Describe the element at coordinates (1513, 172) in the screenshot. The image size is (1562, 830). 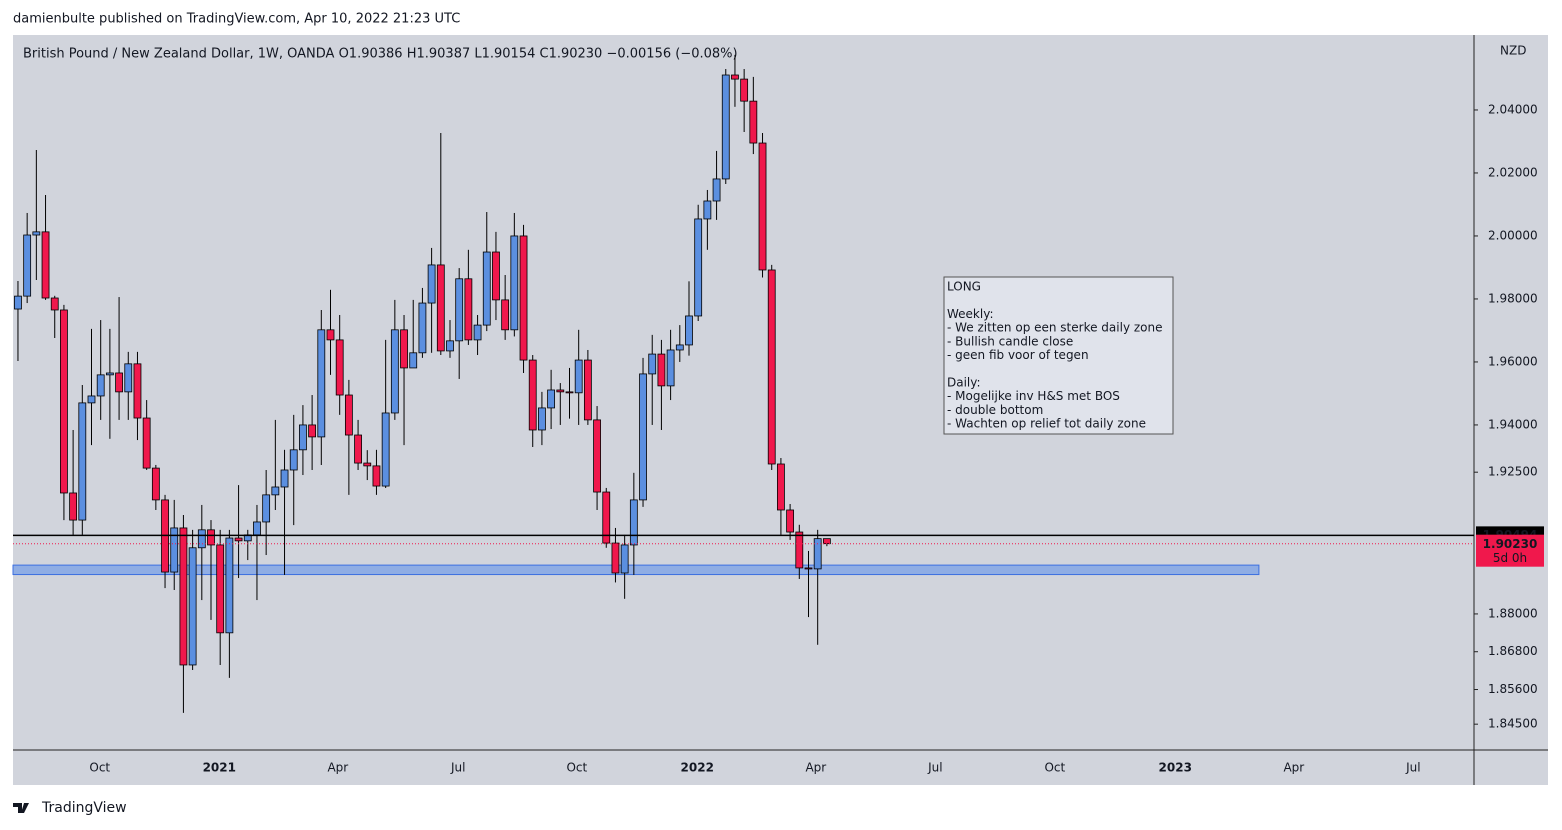
I see `y-tick-label: 2.02000` at that location.